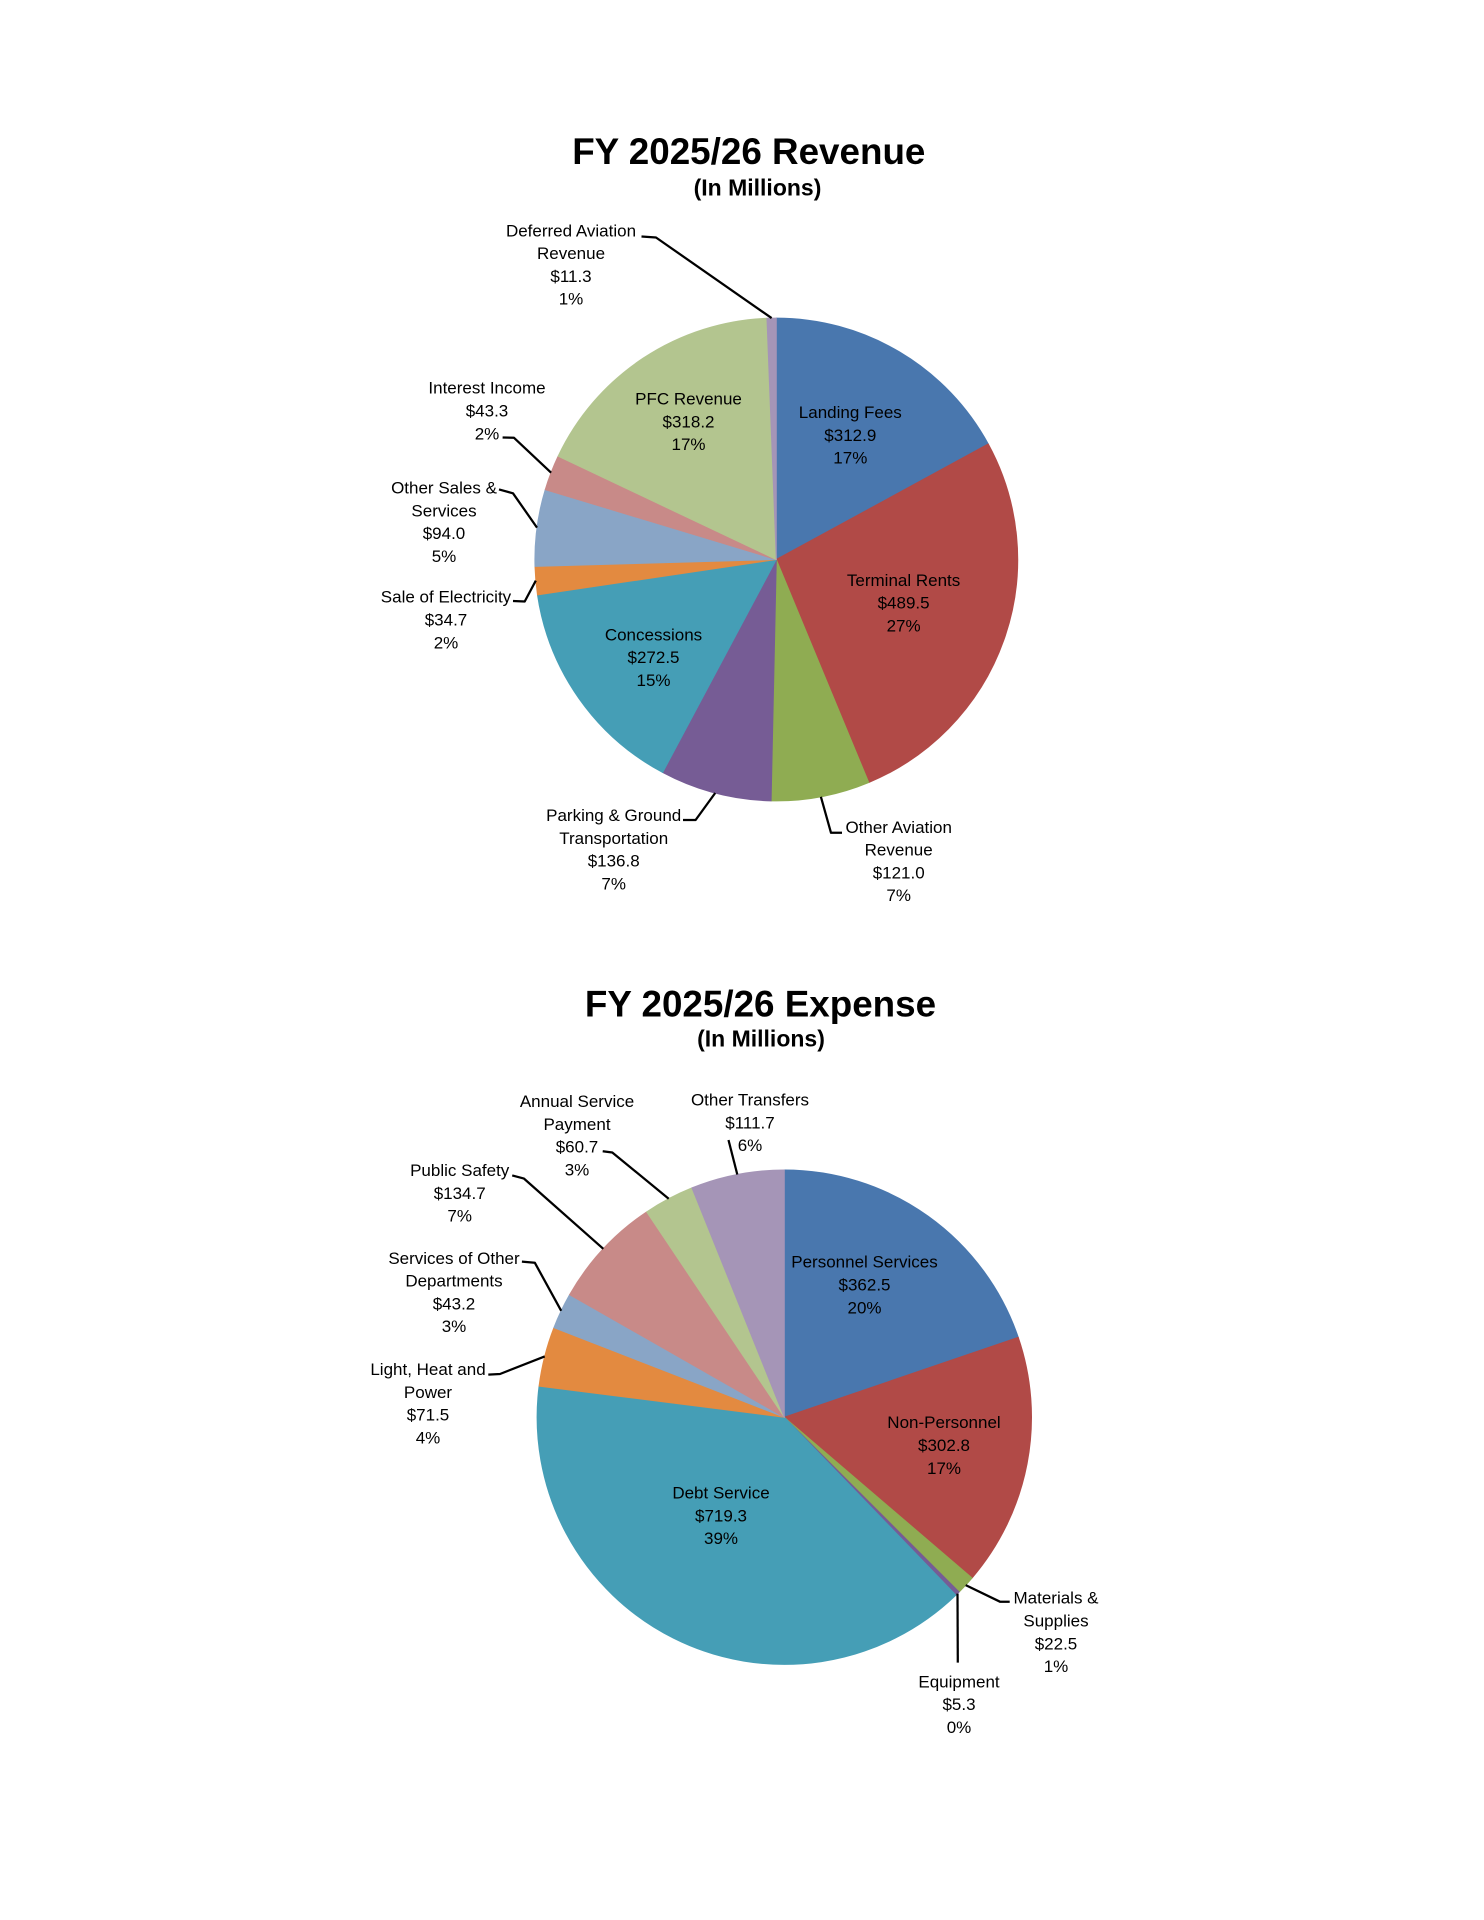  What do you see at coordinates (750, 1123) in the screenshot?
I see `svg-text:Other Transfers$111.76%: Other Transfers $111.7 6%` at bounding box center [750, 1123].